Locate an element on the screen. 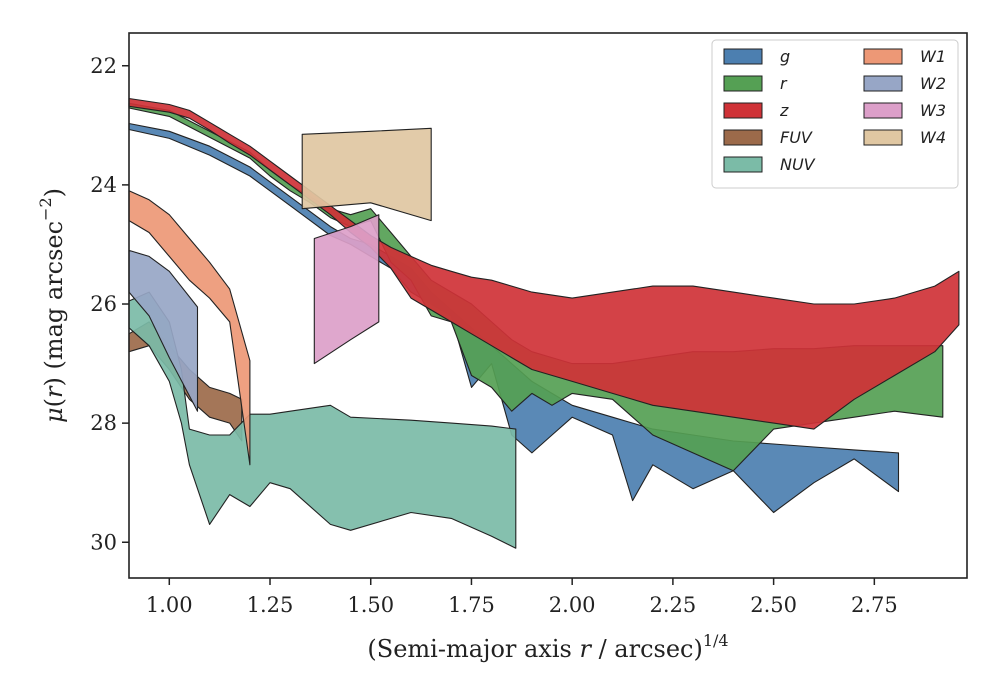 Image resolution: width=1000 pixels, height=700 pixels. legend-label-w1: W1 is located at coordinates (933, 56).